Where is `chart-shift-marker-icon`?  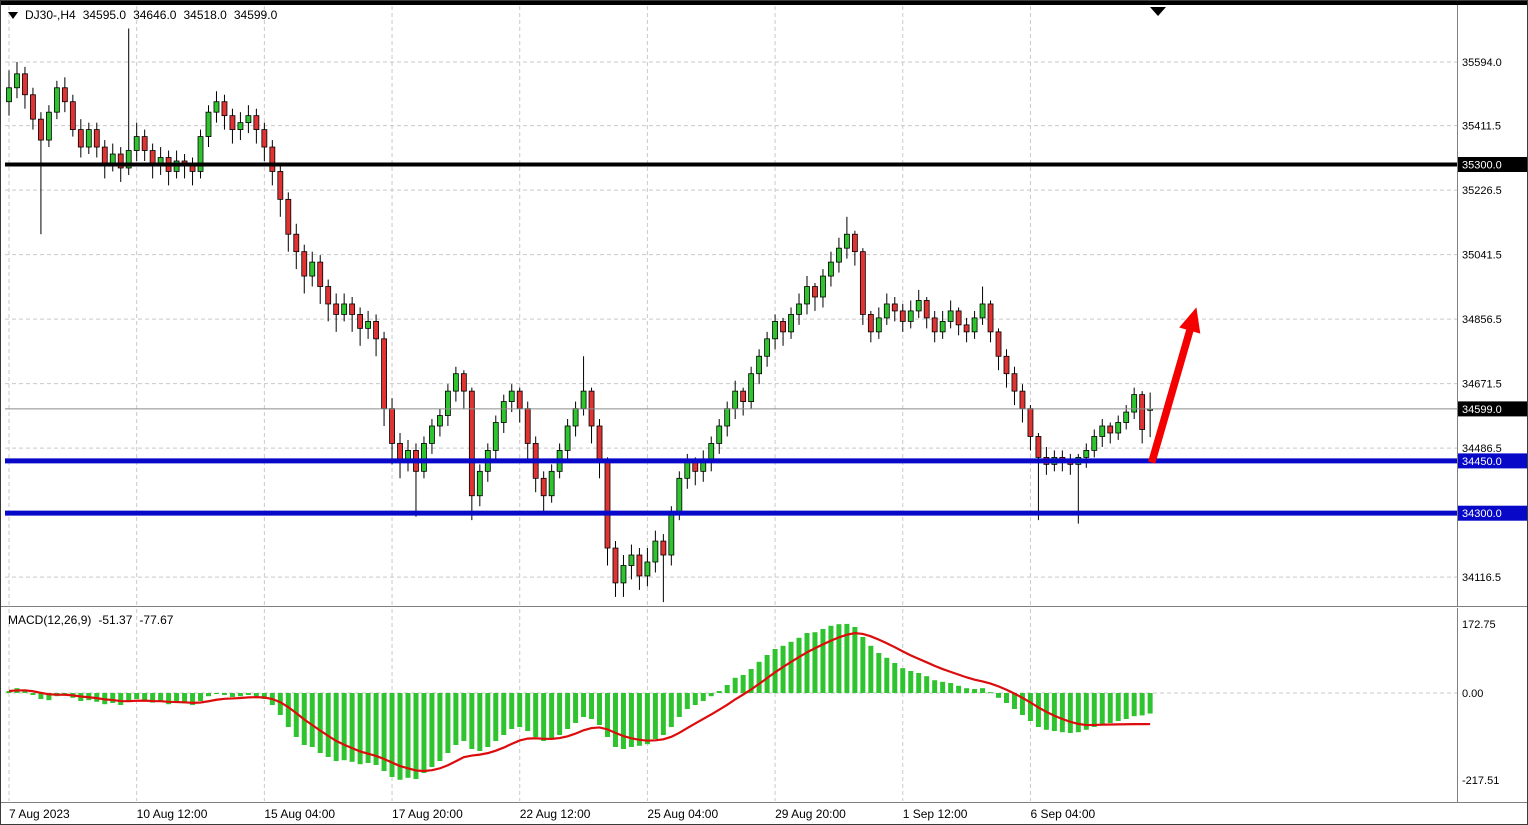 chart-shift-marker-icon is located at coordinates (1158, 11).